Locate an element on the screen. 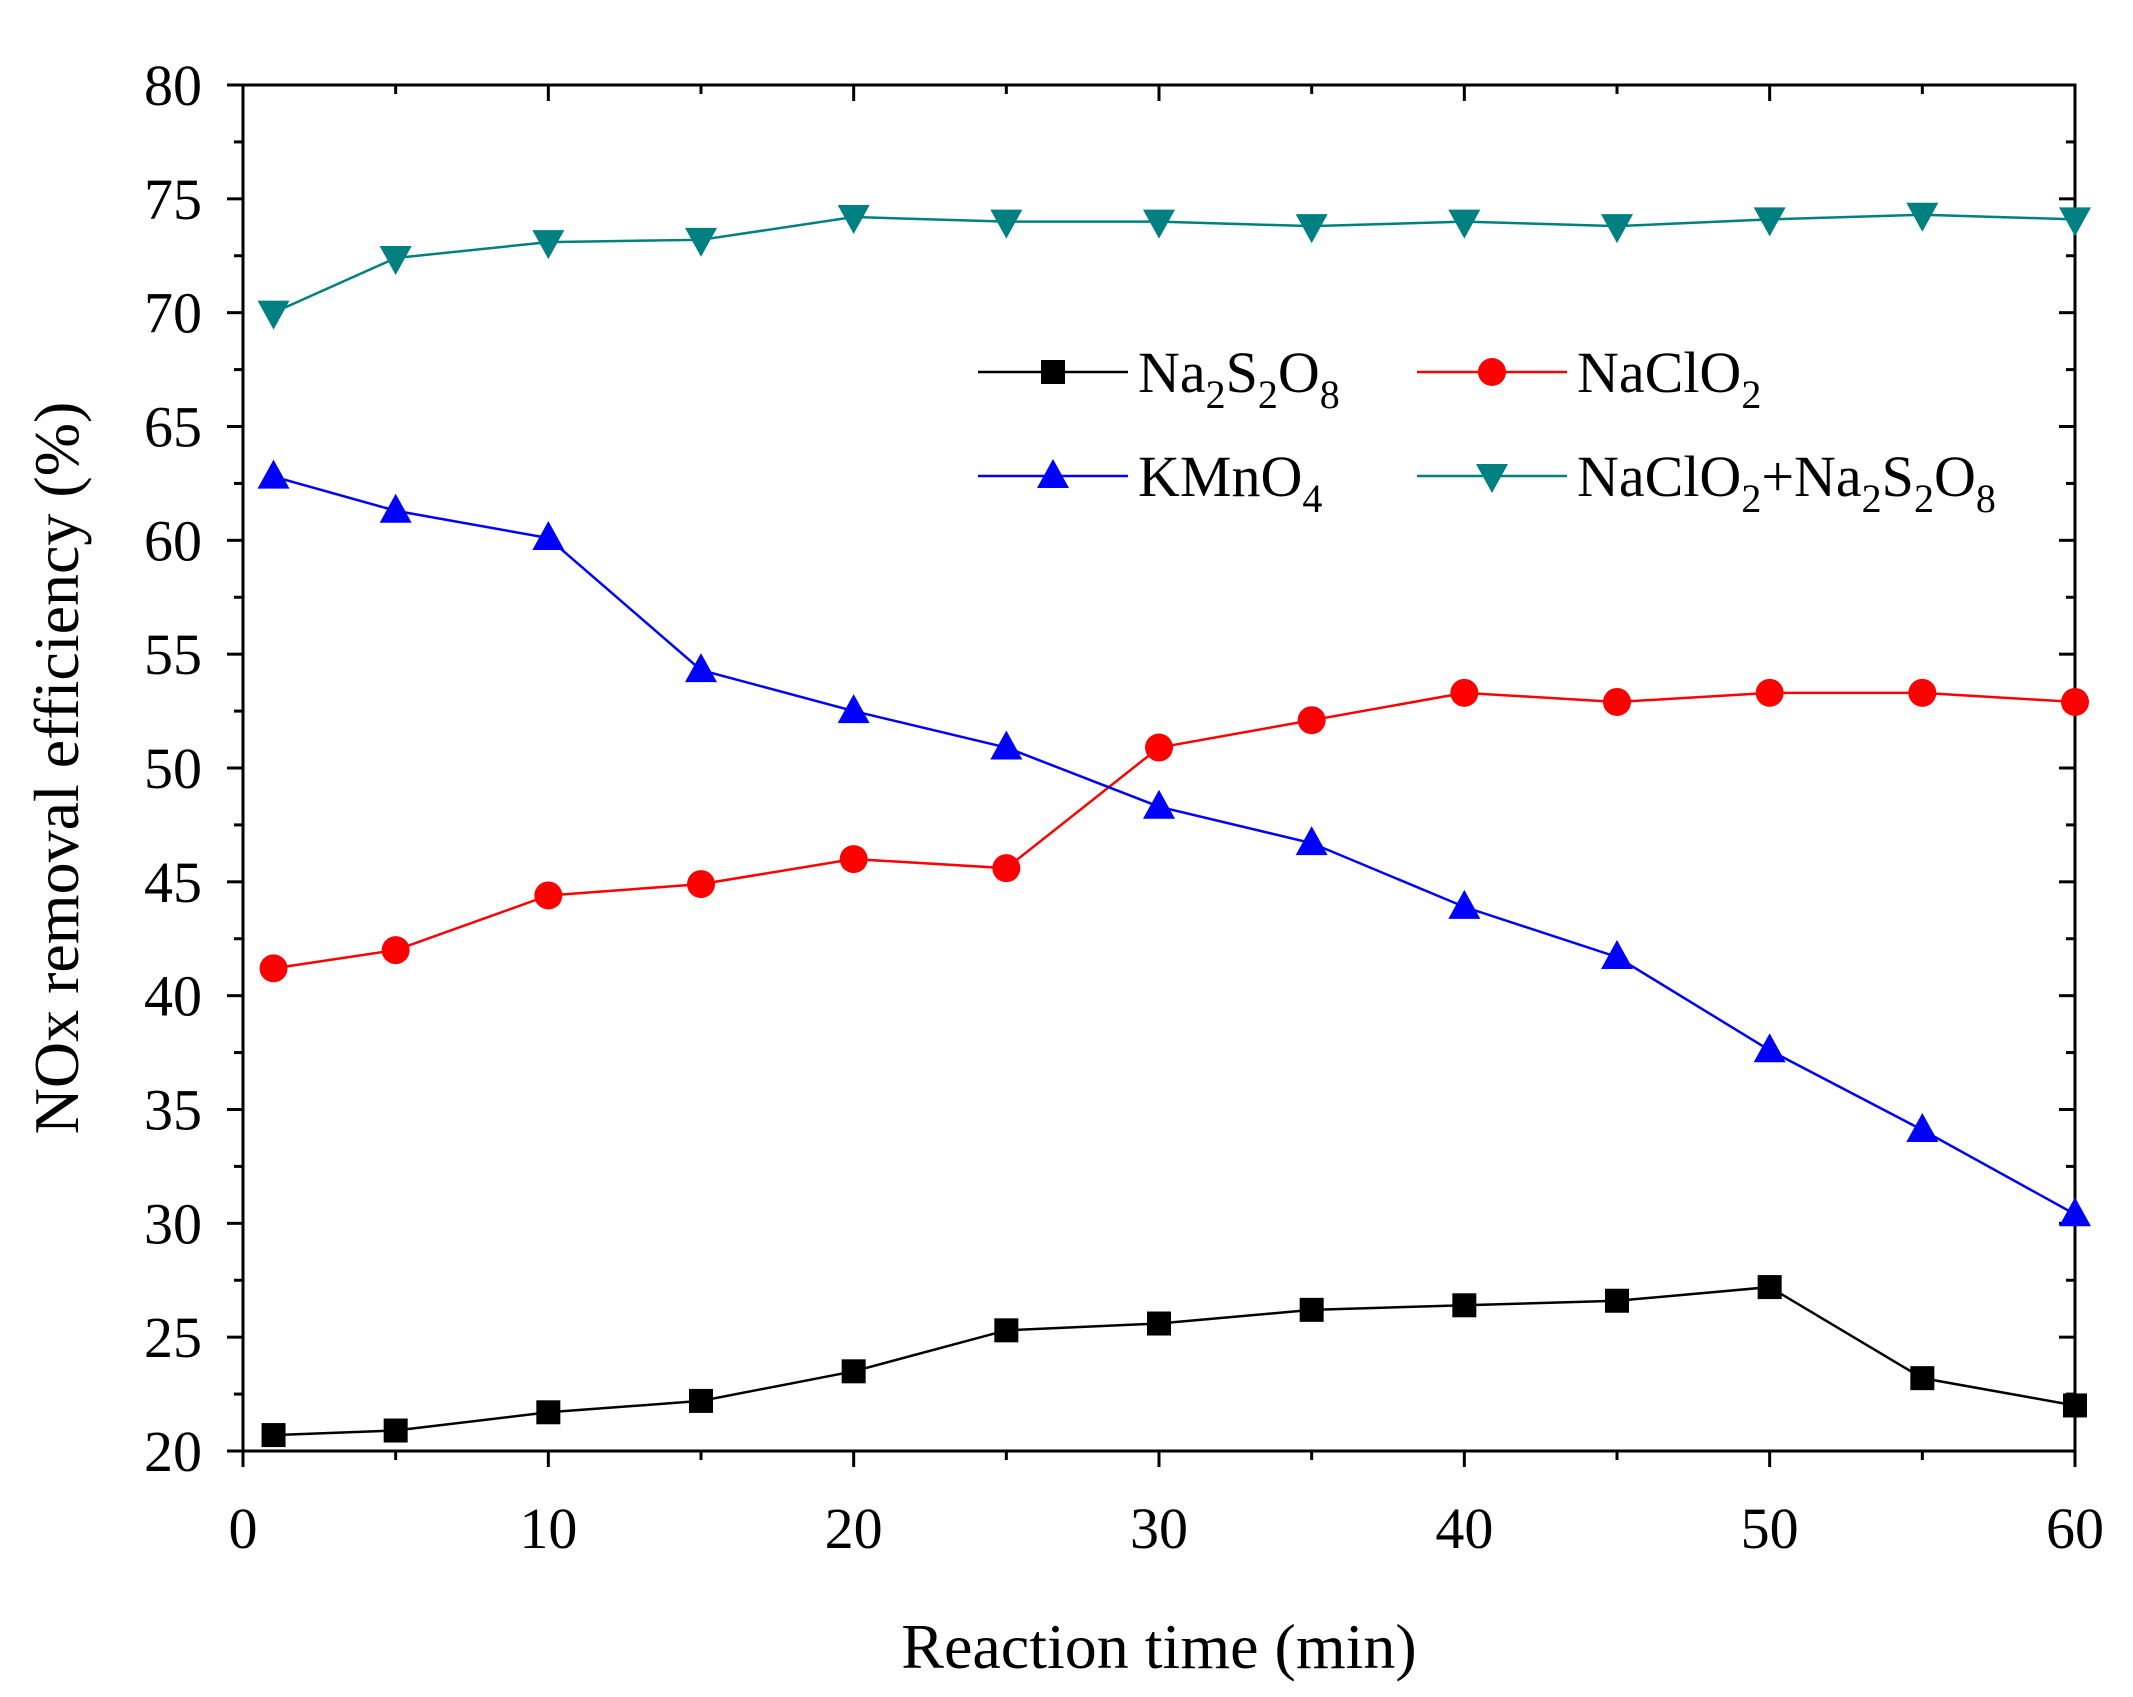 The height and width of the screenshot is (1697, 2133). y-tick-label: 80 is located at coordinates (173, 85).